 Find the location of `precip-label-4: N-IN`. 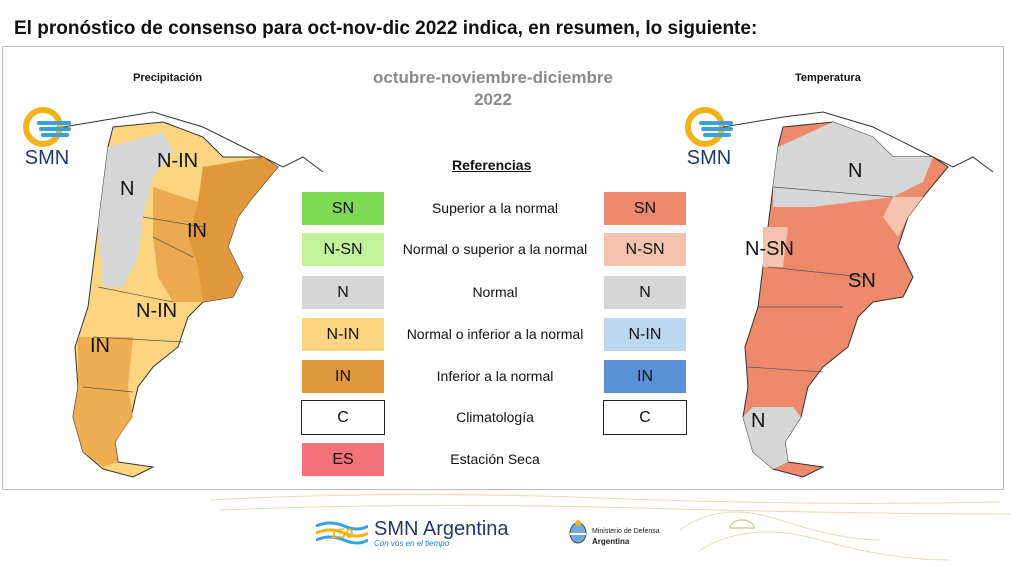

precip-label-4: N-IN is located at coordinates (156, 311).